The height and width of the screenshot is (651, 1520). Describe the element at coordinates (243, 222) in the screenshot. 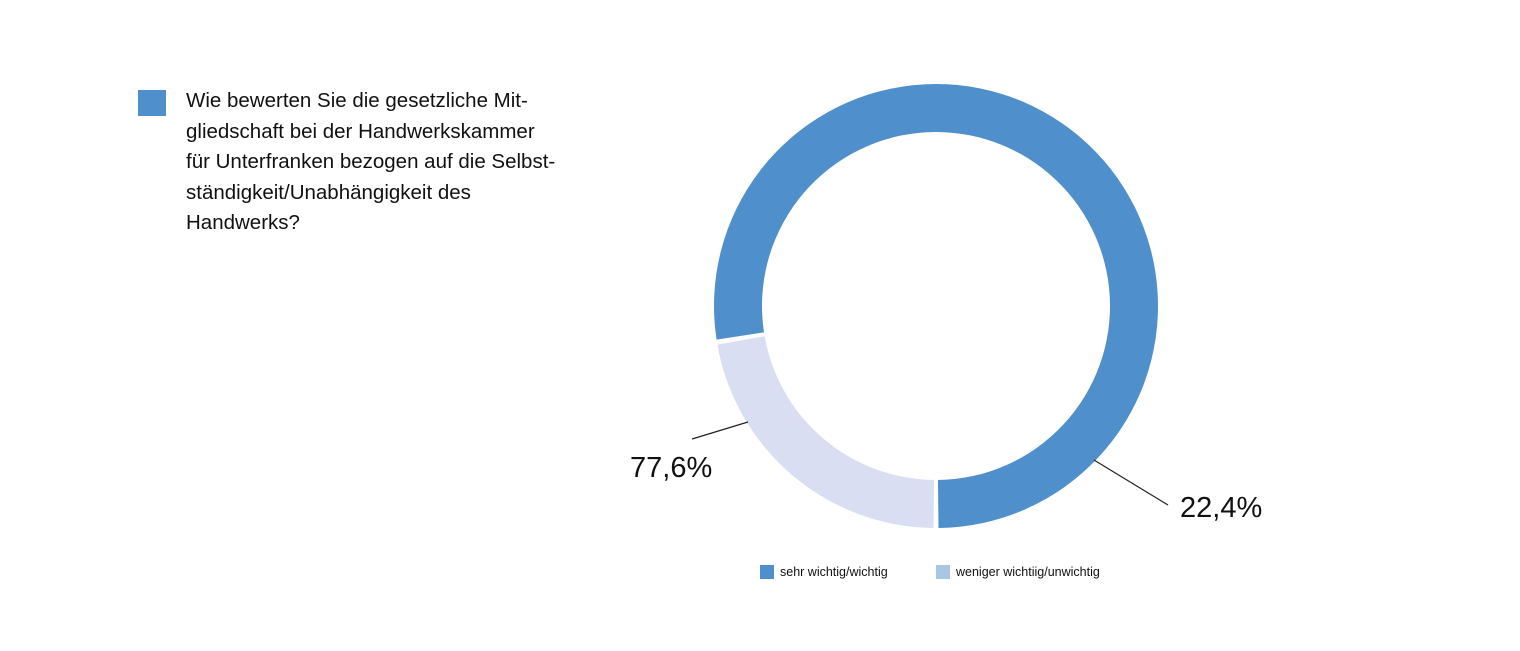

I see `title-line-5: Handwerks?` at that location.